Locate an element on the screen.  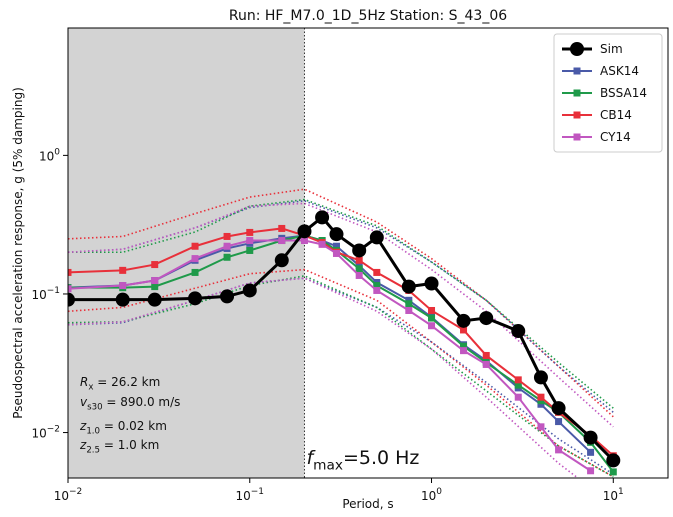
y-tick-label-exp: −1 is located at coordinates (53, 291).